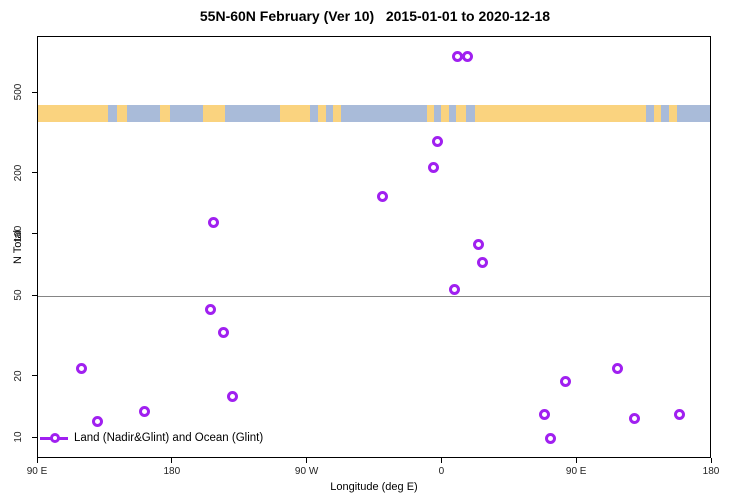  I want to click on y-tick-label: 20, so click(18, 376).